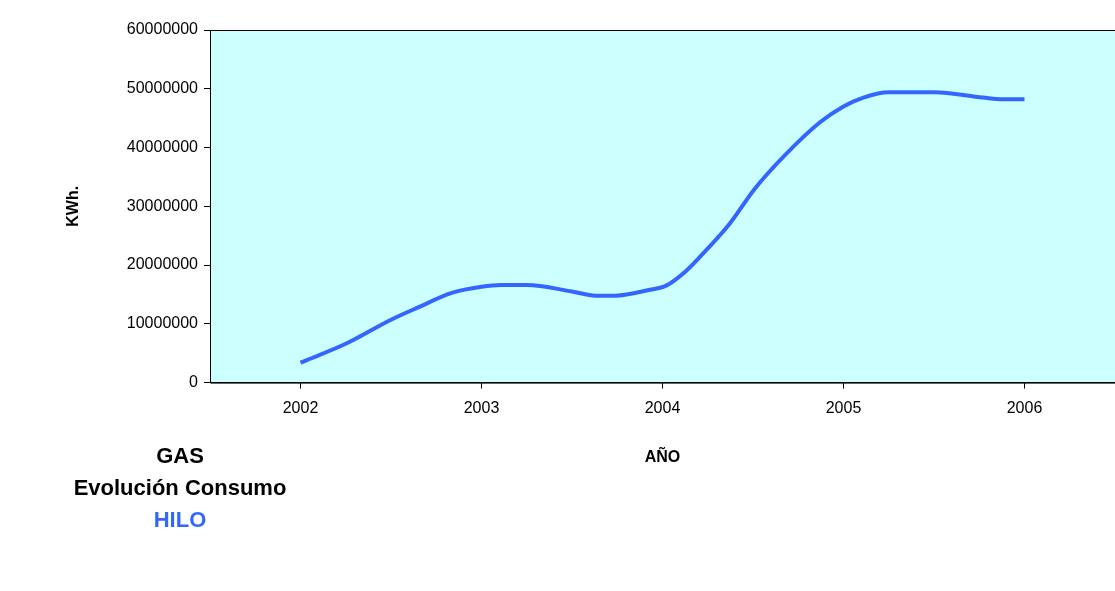 This screenshot has height=591, width=1115. What do you see at coordinates (300, 407) in the screenshot?
I see `x-tick-label: 2002` at bounding box center [300, 407].